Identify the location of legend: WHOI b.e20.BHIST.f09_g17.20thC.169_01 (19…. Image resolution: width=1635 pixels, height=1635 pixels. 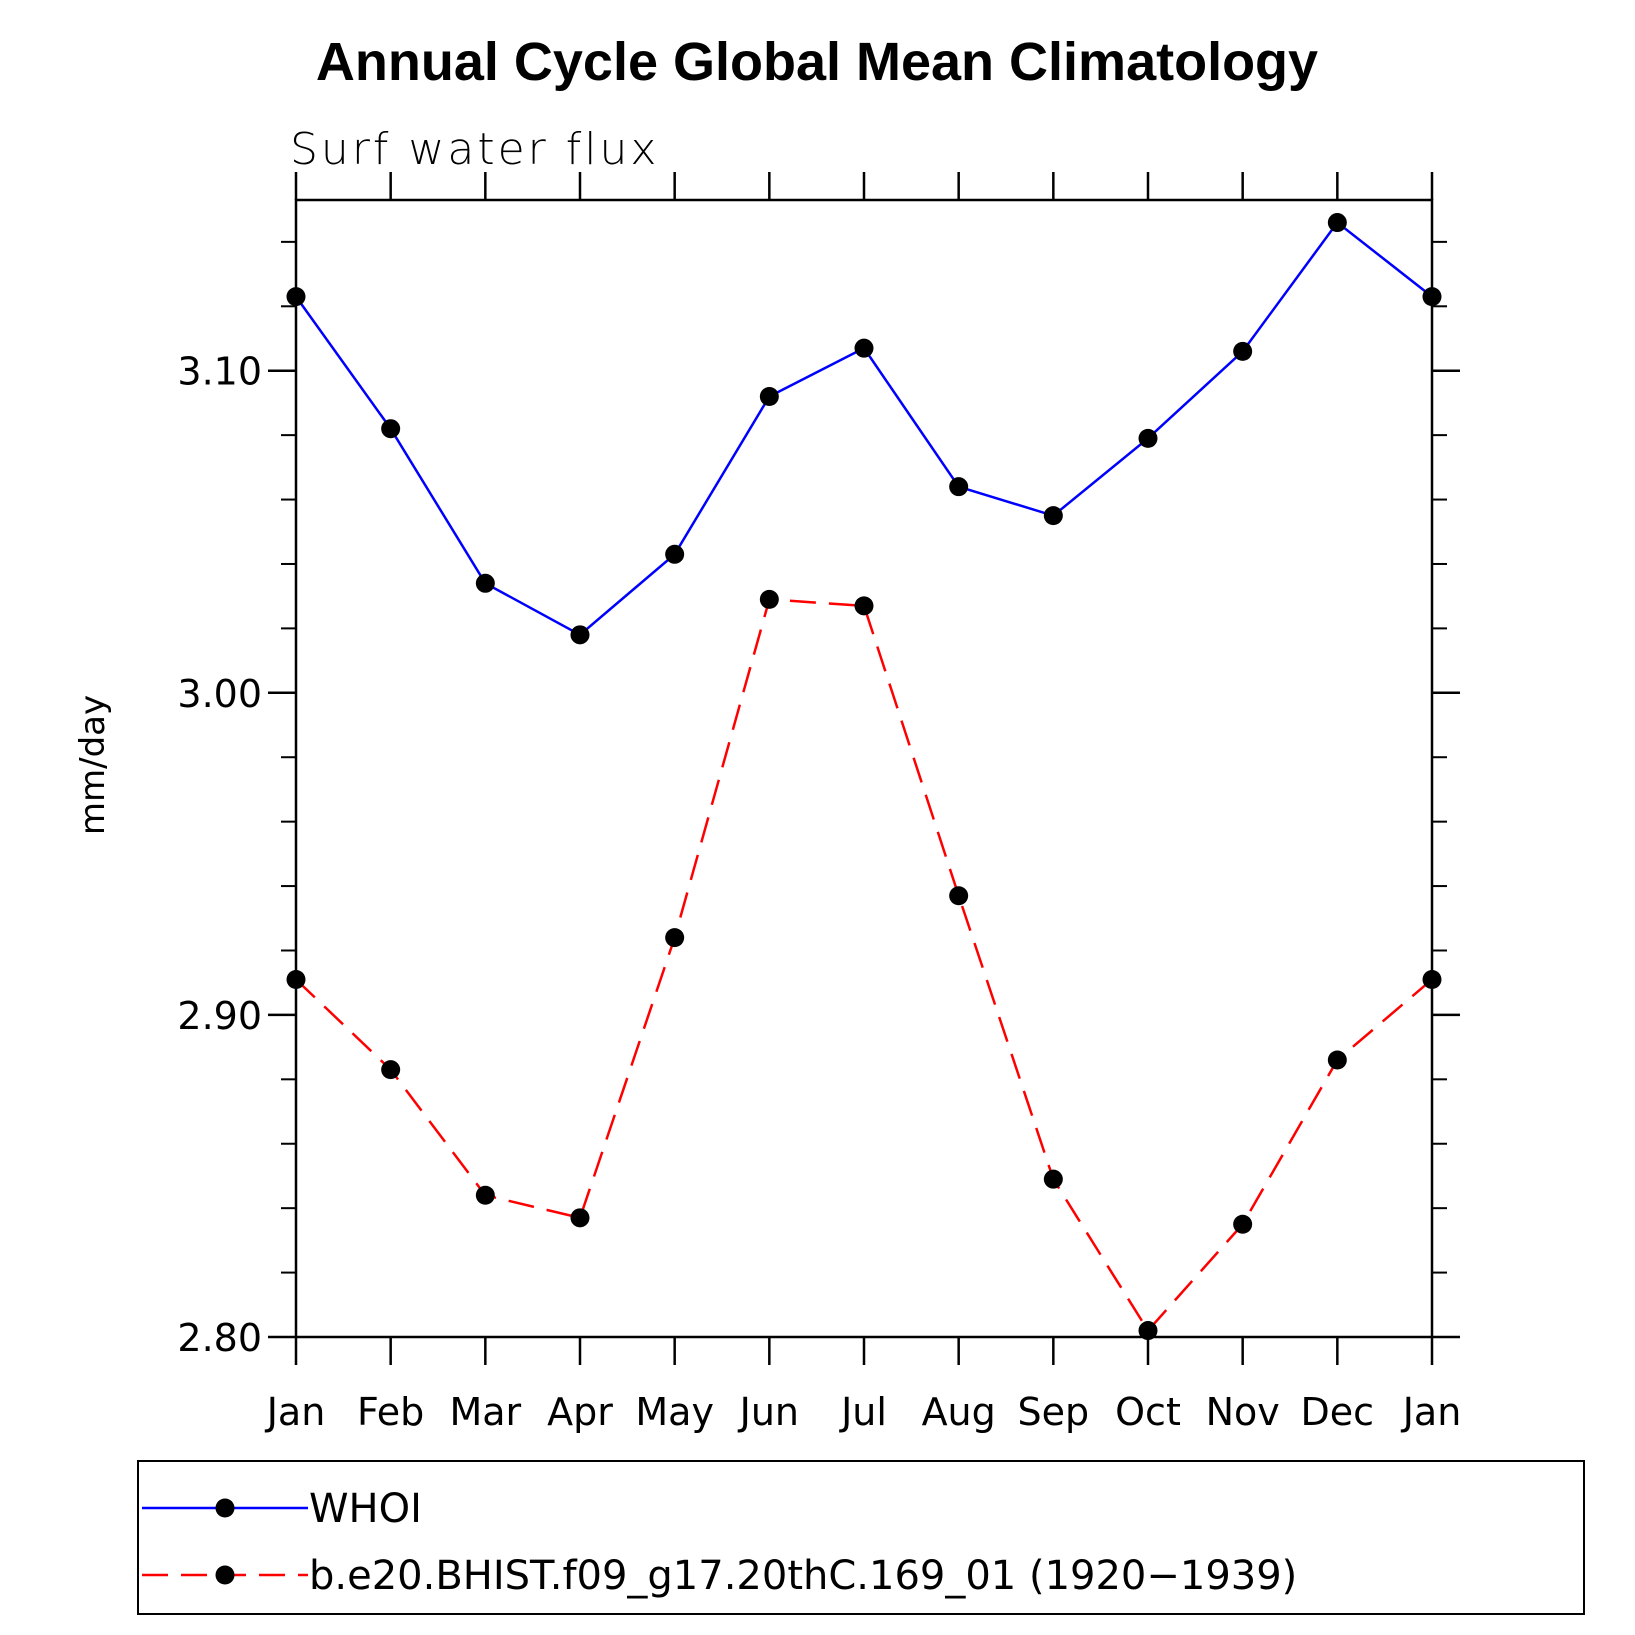
(719, 1542).